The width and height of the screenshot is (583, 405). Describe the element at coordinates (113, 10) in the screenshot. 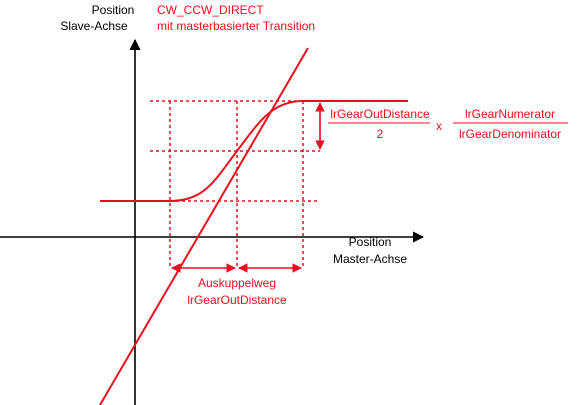

I see `y-axis-label-line1: Position` at that location.